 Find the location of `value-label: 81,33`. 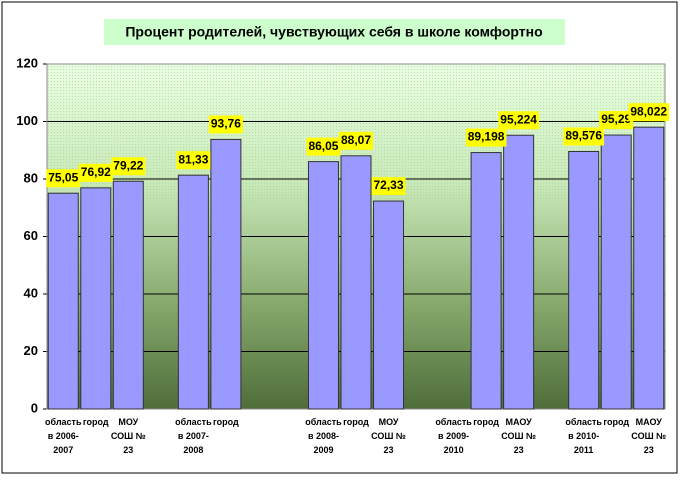

value-label: 81,33 is located at coordinates (193, 160).